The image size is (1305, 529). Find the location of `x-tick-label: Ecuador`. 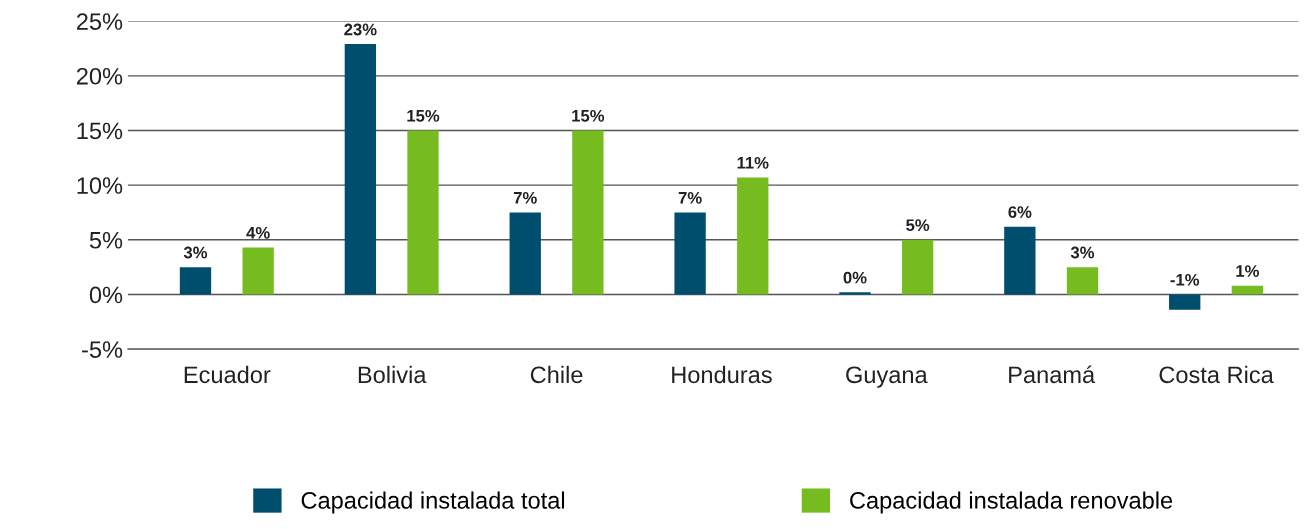

x-tick-label: Ecuador is located at coordinates (227, 374).